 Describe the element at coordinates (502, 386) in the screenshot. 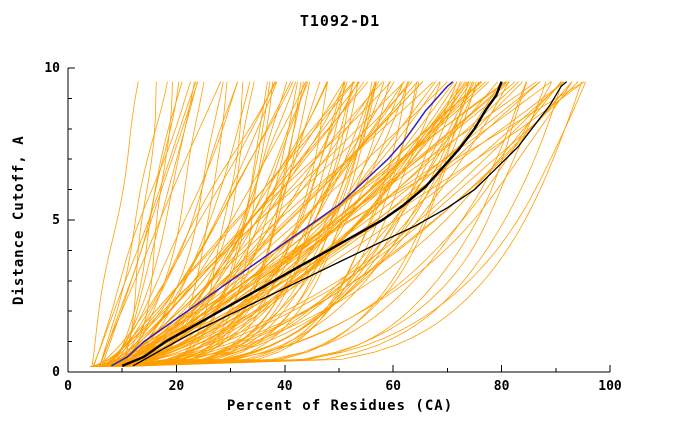

I see `svg-text: 80` at that location.